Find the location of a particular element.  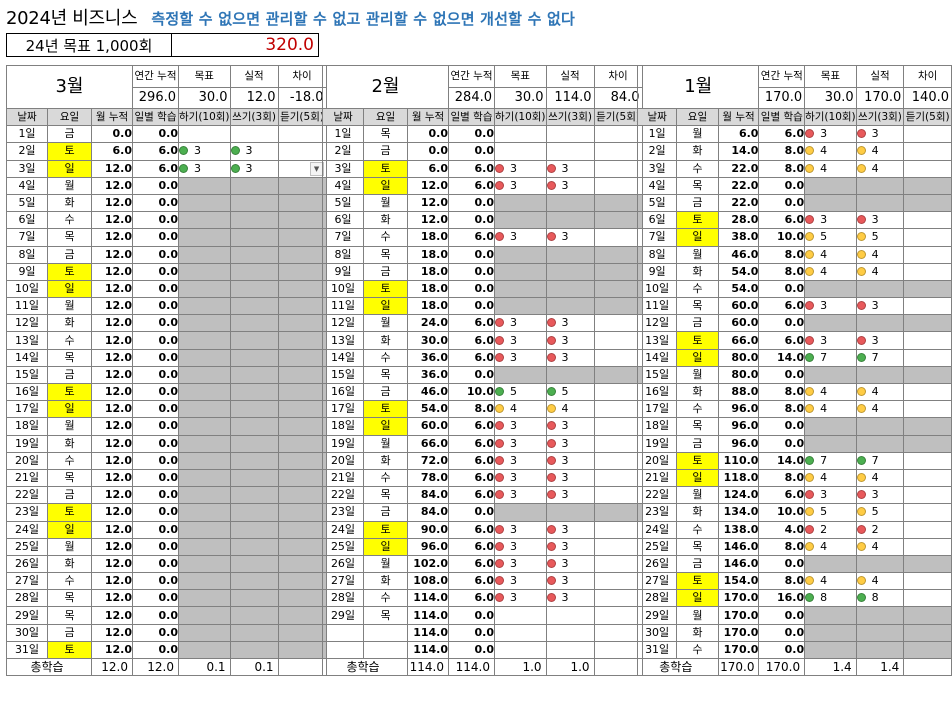

write-count-cell: 5 is located at coordinates (880, 512).